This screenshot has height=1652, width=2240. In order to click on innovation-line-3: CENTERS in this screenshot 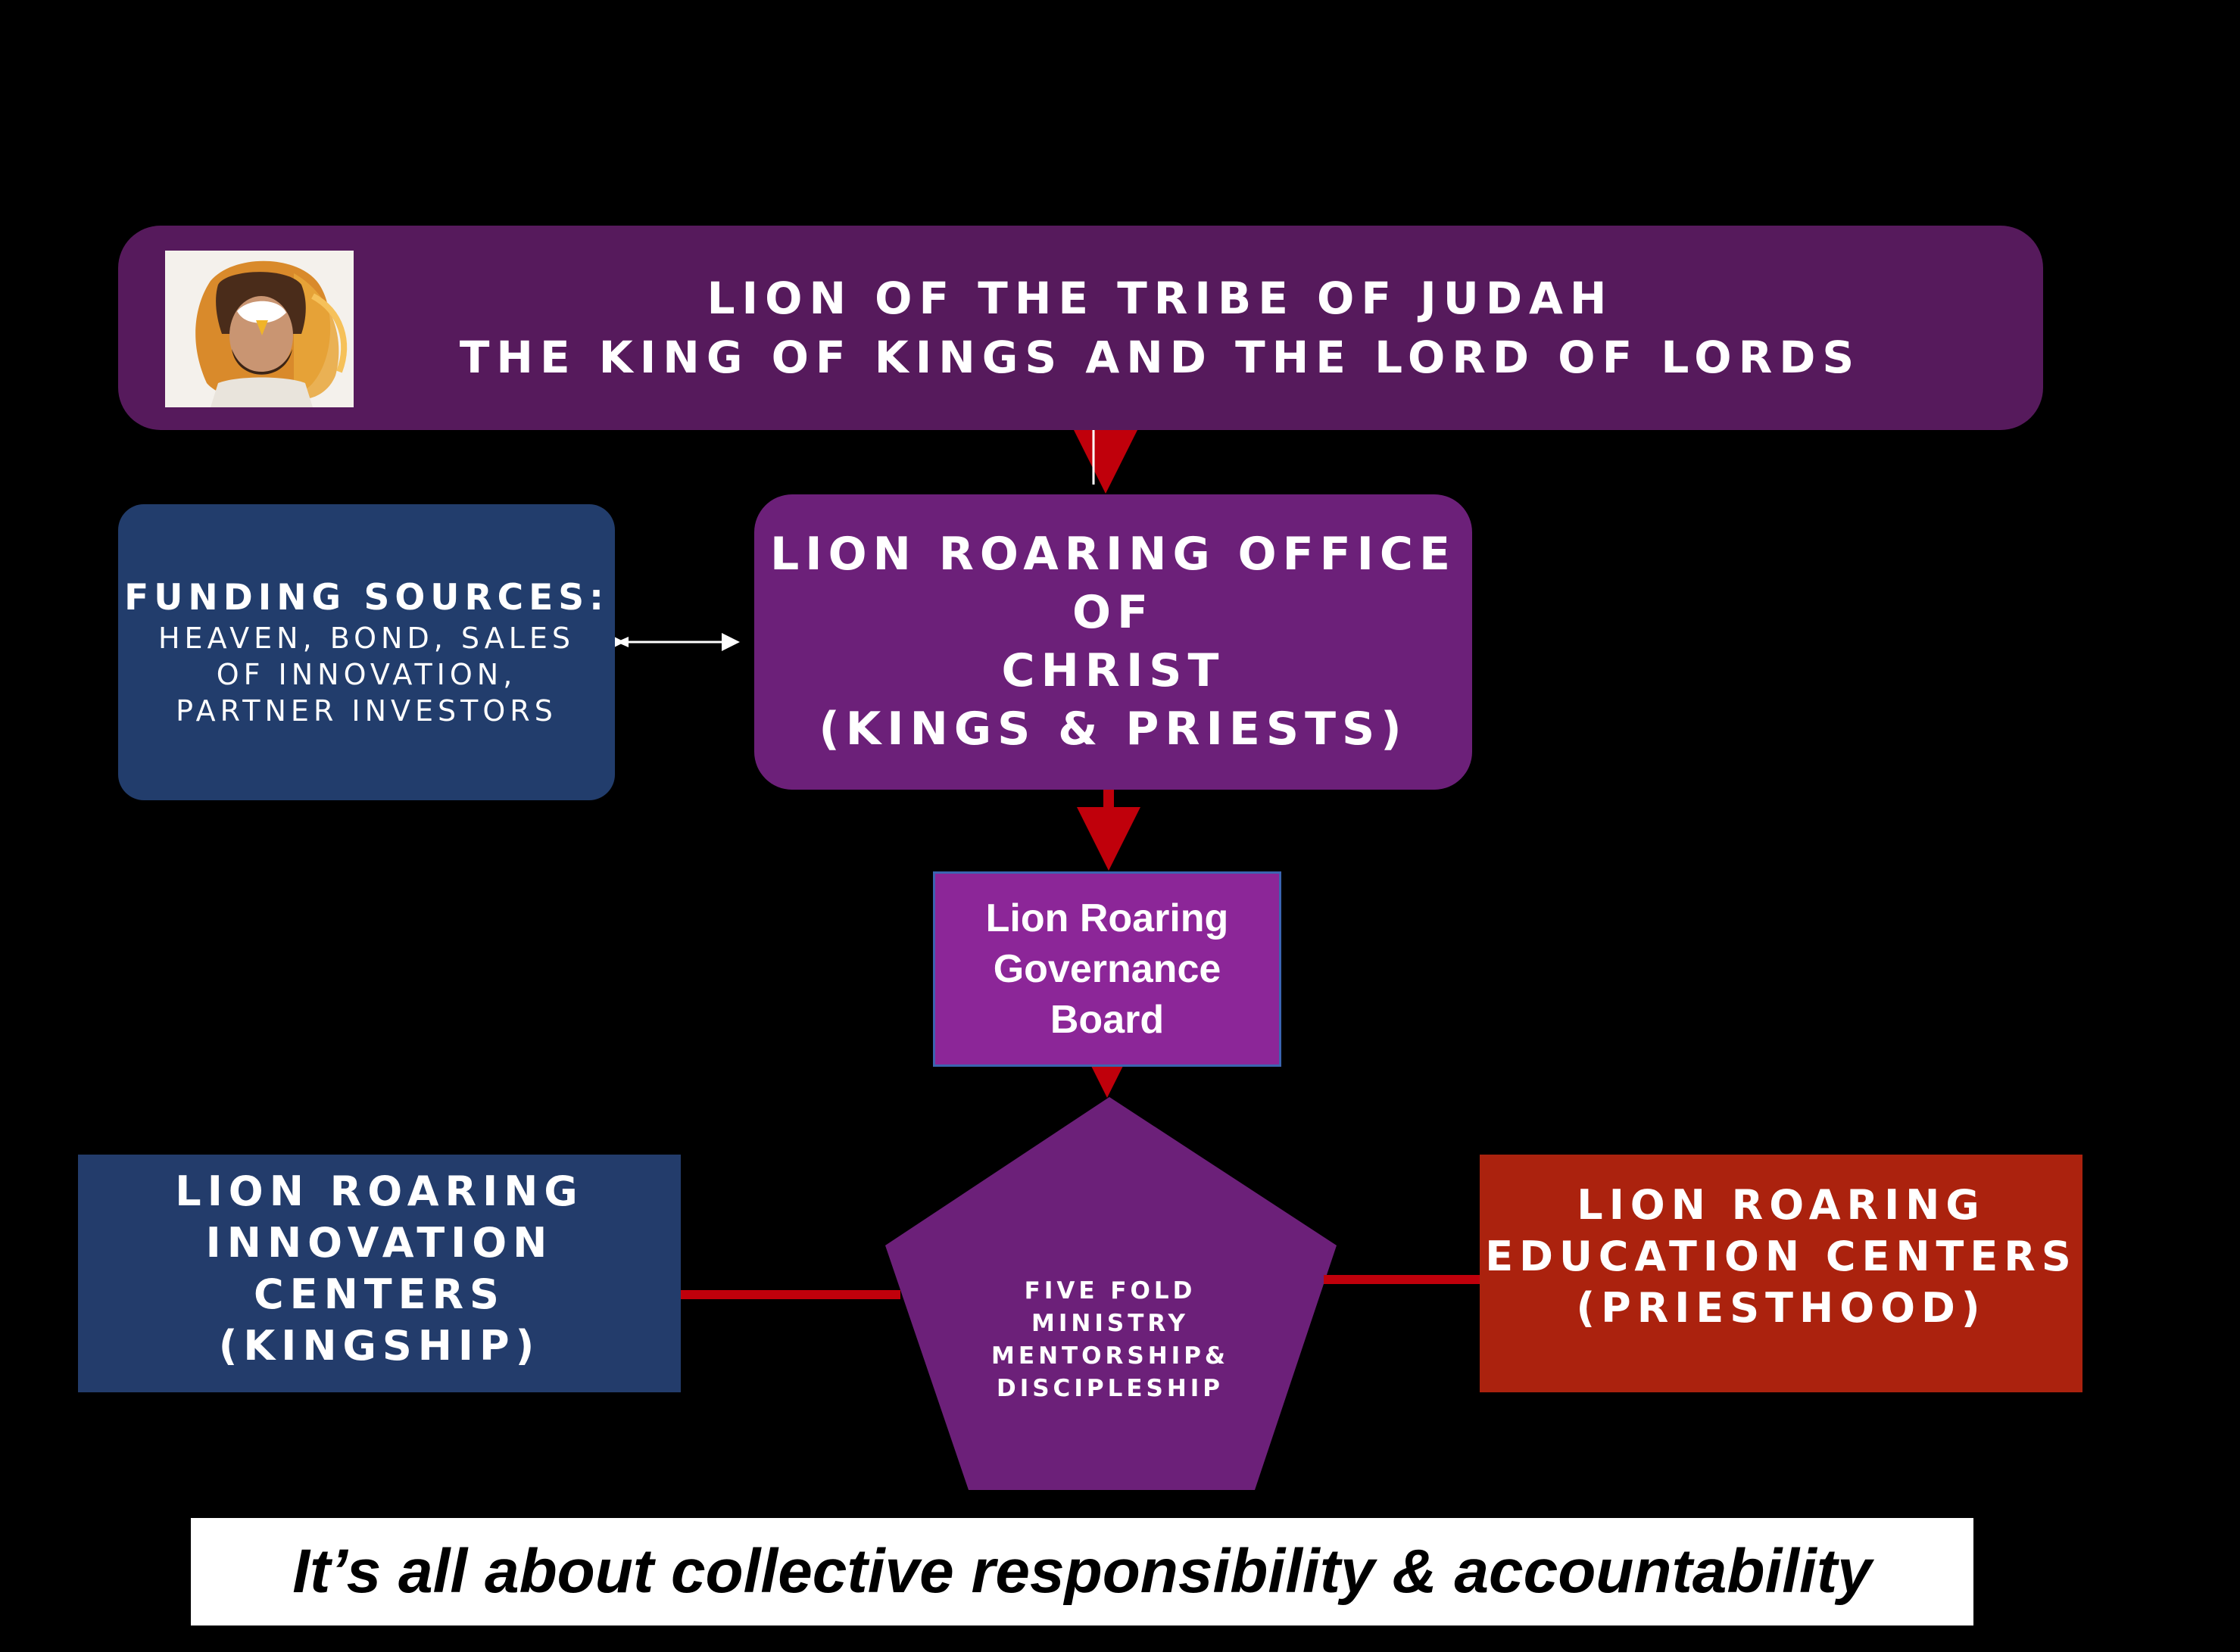, I will do `click(379, 1294)`.